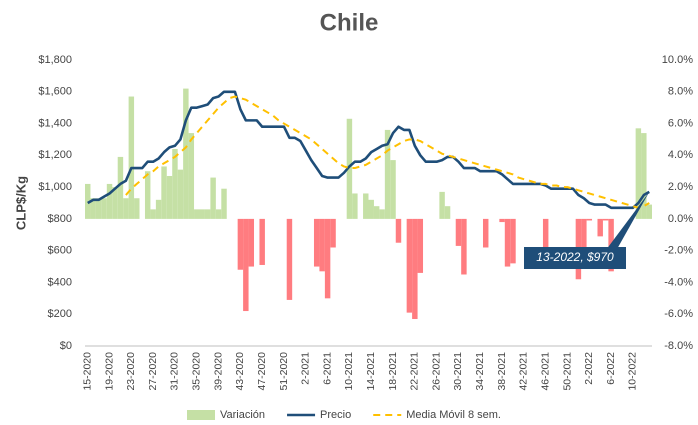 The height and width of the screenshot is (425, 698). What do you see at coordinates (60, 251) in the screenshot?
I see `y-tick-label: $600` at bounding box center [60, 251].